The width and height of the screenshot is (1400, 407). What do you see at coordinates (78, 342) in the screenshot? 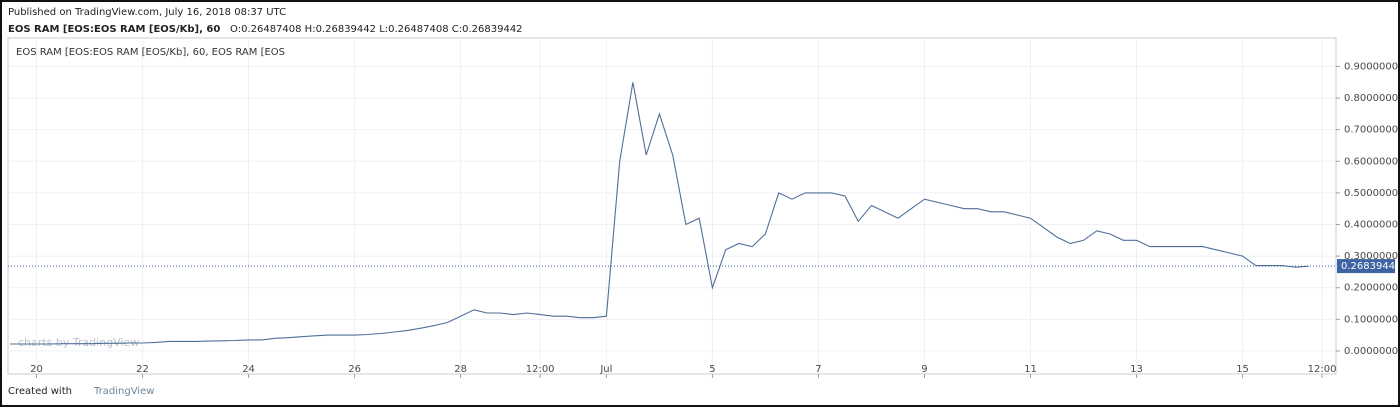
I see `watermark: charts by TradingView` at bounding box center [78, 342].